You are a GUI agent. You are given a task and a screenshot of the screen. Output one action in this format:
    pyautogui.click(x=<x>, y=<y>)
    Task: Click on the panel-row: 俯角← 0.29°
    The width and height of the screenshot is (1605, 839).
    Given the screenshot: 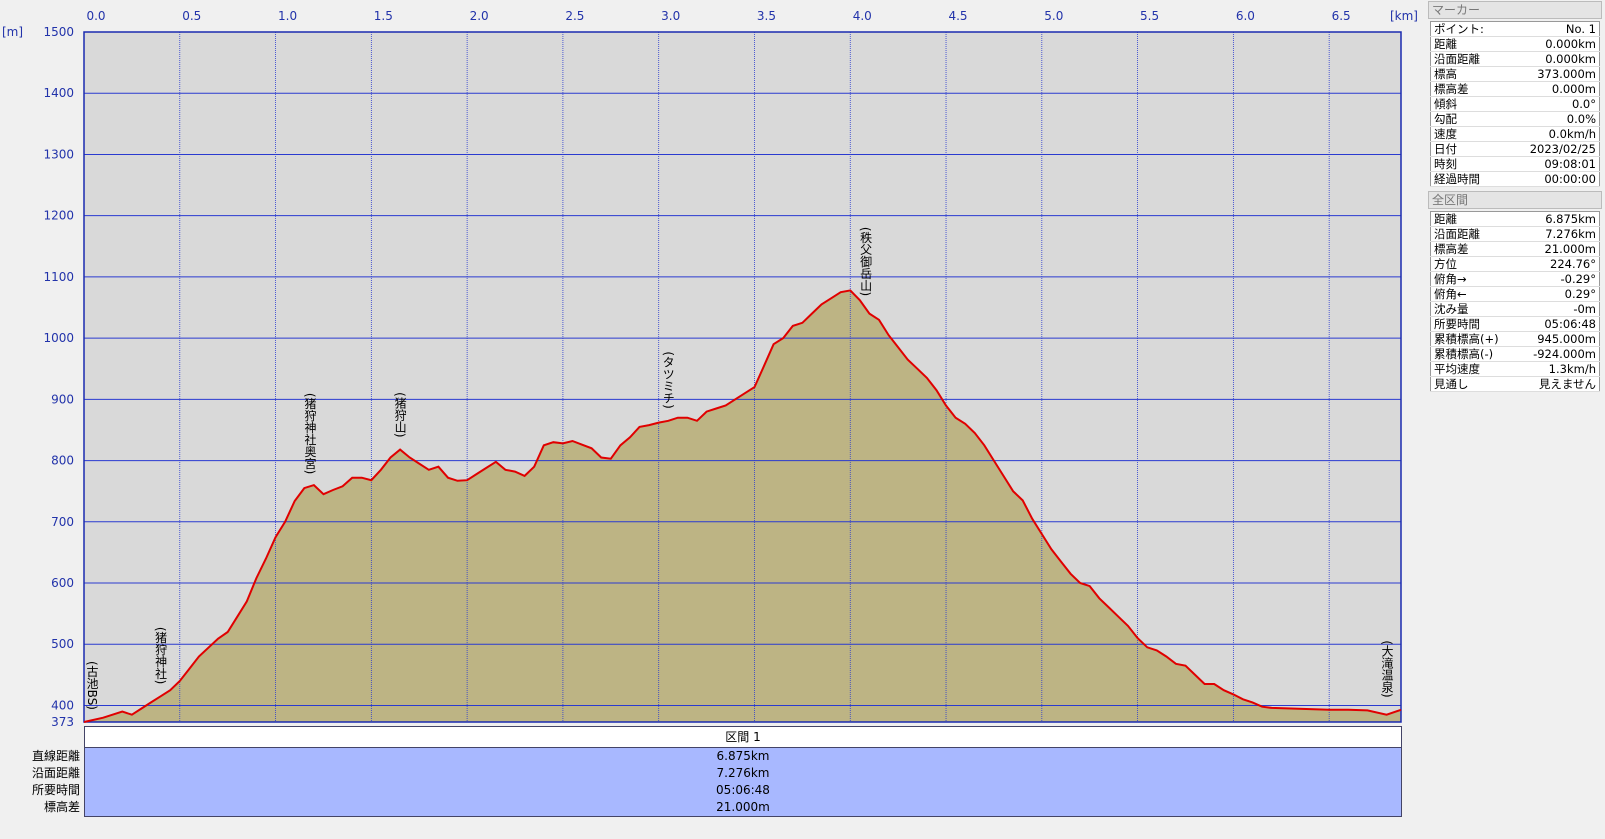 What is the action you would take?
    pyautogui.click(x=1515, y=294)
    